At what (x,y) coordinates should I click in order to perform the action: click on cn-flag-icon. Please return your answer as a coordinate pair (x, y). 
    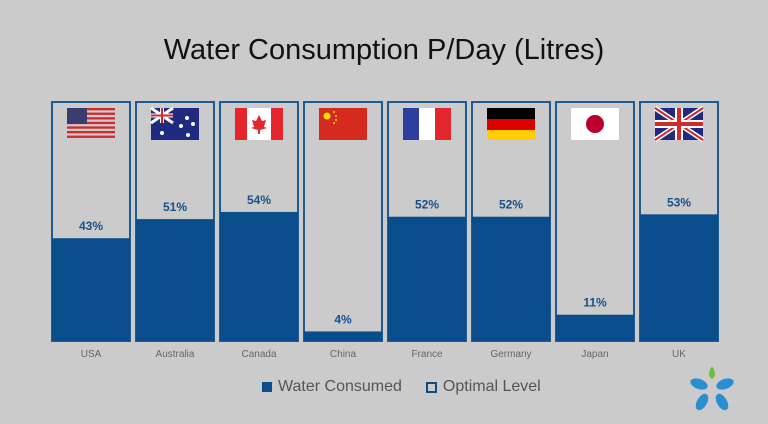
    Looking at the image, I should click on (343, 124).